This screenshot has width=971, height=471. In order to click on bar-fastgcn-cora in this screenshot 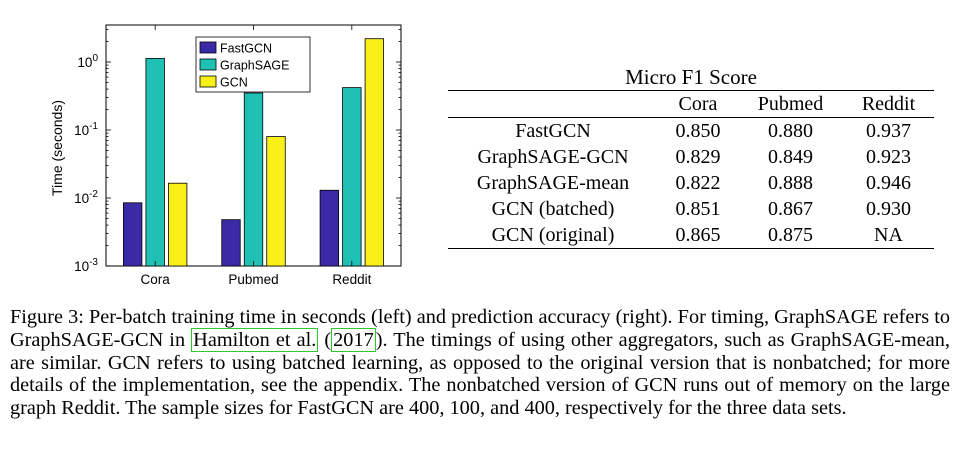, I will do `click(133, 234)`.